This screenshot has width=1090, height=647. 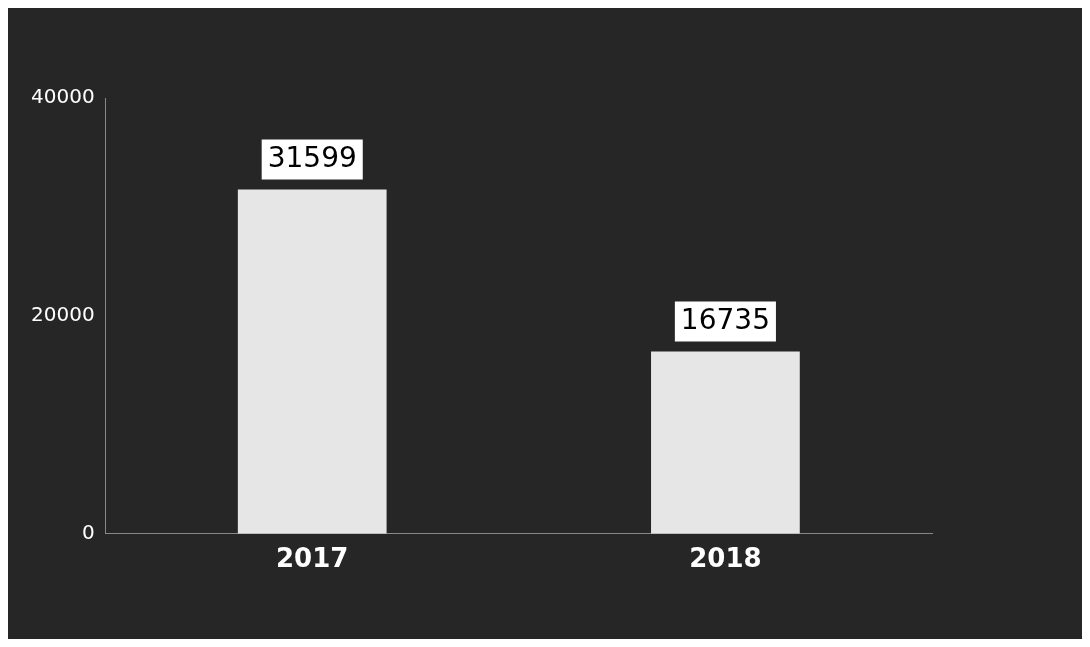 What do you see at coordinates (63, 314) in the screenshot?
I see `y-tick-label: 20000` at bounding box center [63, 314].